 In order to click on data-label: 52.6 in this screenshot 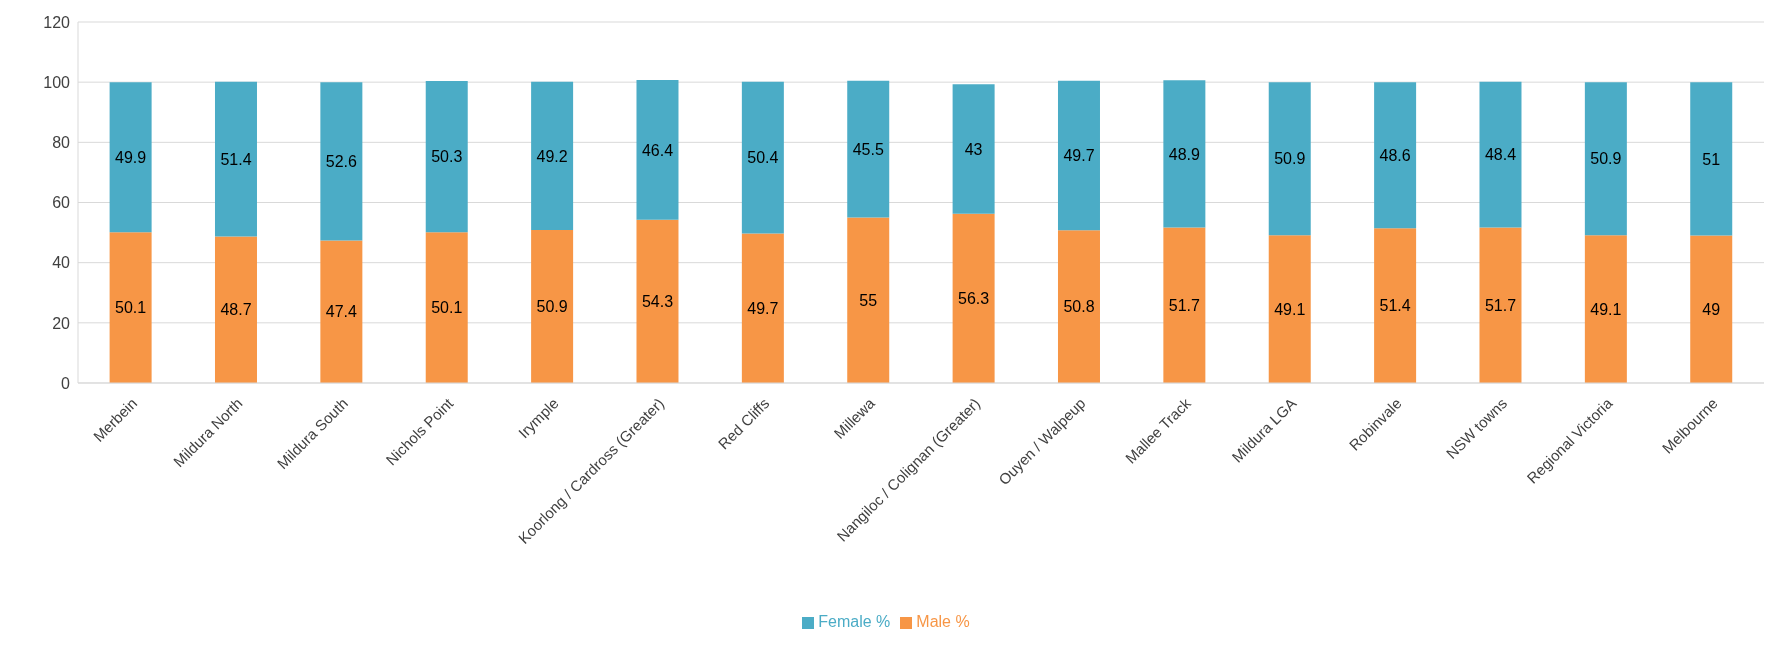, I will do `click(341, 161)`.